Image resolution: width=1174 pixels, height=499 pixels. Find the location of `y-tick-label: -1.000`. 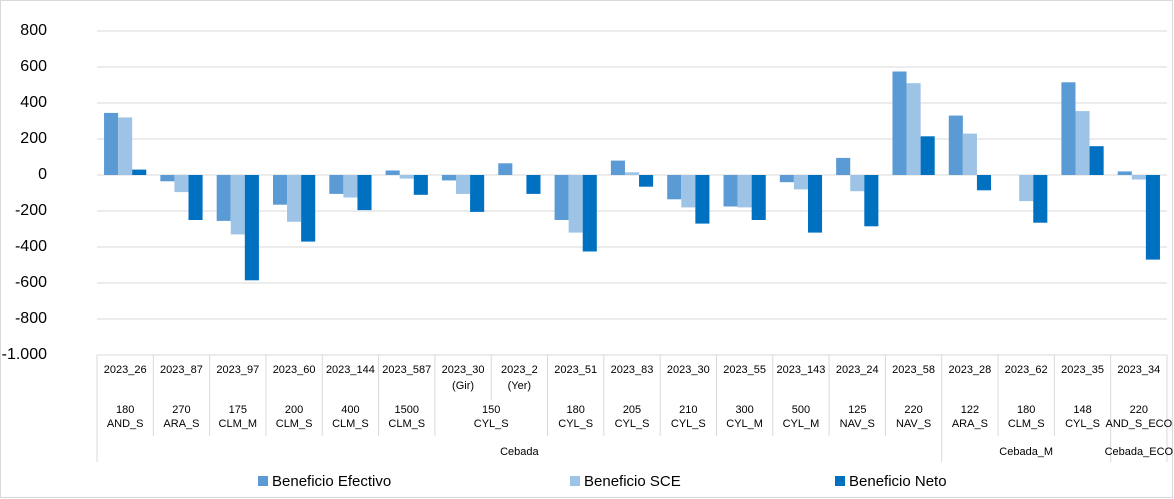

y-tick-label: -1.000 is located at coordinates (24, 354).